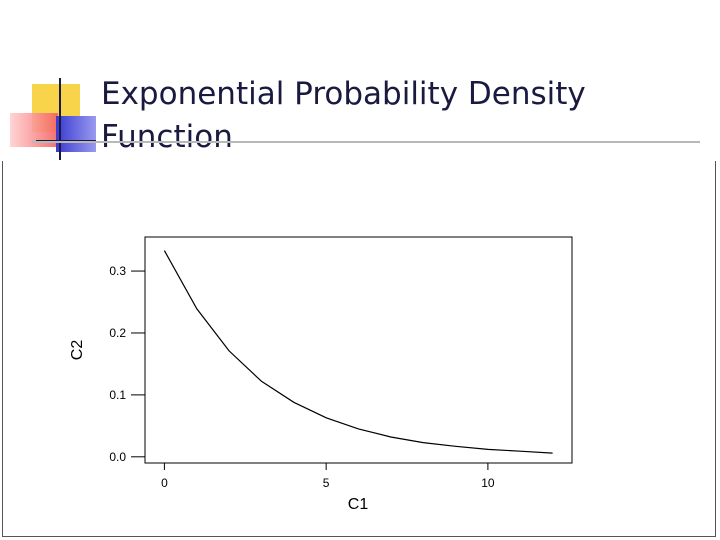  What do you see at coordinates (488, 483) in the screenshot?
I see `x-tick-label: 10` at bounding box center [488, 483].